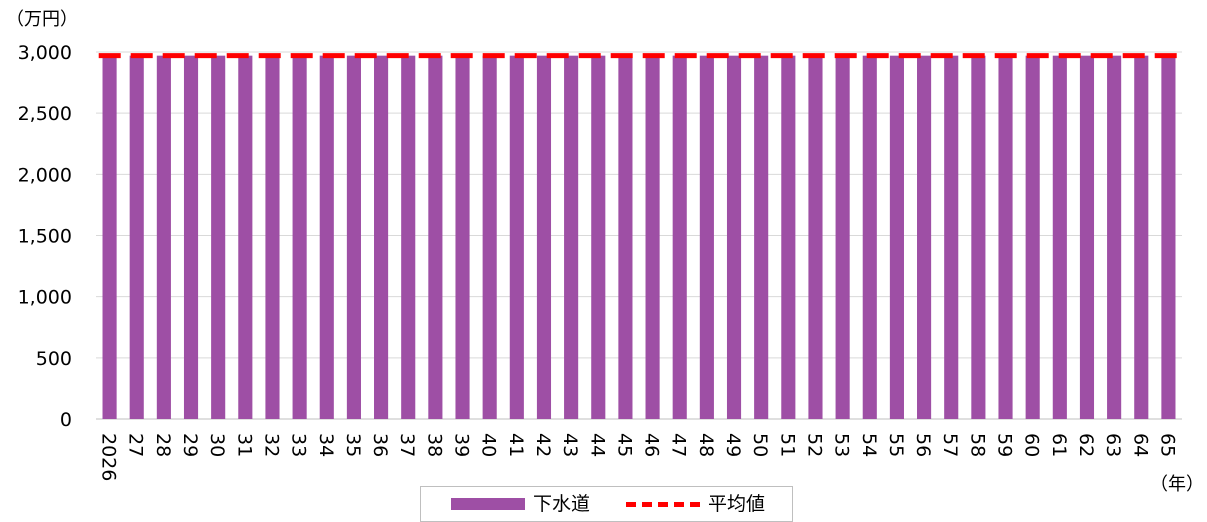 The image size is (1207, 522). I want to click on x-tick-label: 56, so click(923, 445).